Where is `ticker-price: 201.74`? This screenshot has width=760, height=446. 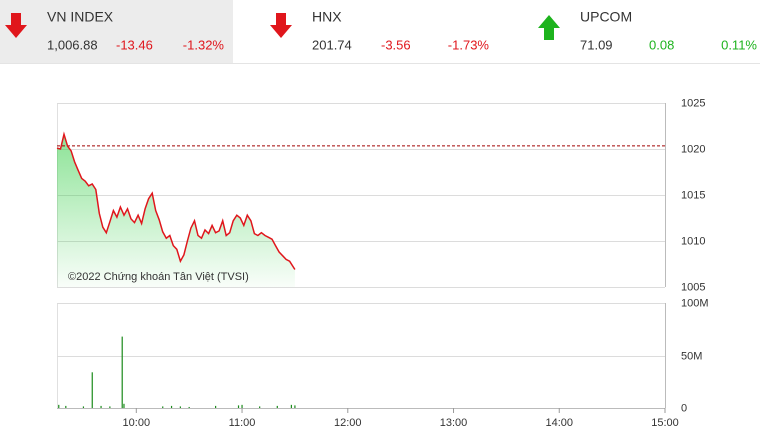
ticker-price: 201.74 is located at coordinates (332, 44).